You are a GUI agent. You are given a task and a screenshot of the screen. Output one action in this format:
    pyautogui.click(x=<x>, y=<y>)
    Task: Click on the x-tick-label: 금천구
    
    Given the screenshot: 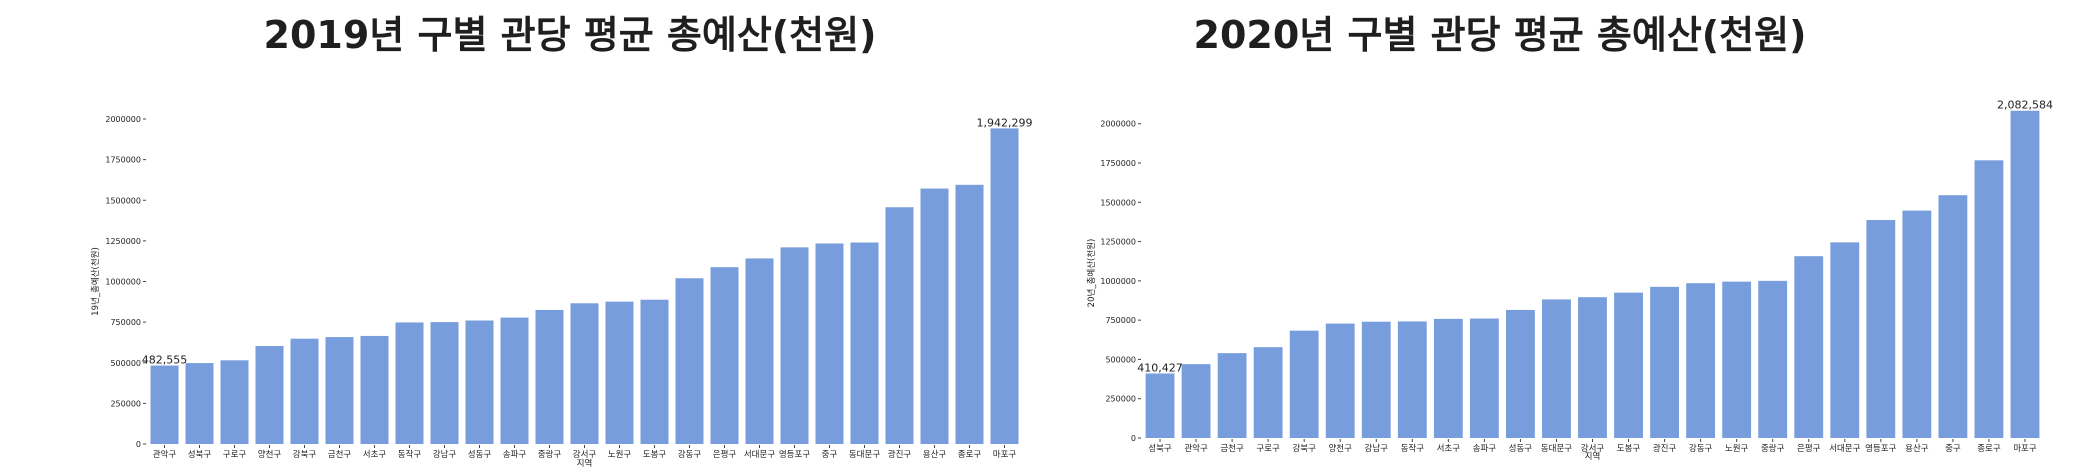 What is the action you would take?
    pyautogui.click(x=340, y=454)
    